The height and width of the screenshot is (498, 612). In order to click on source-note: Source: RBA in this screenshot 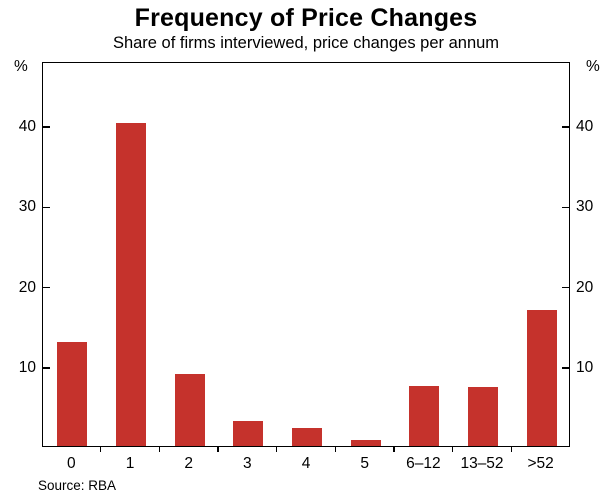, I will do `click(77, 485)`.